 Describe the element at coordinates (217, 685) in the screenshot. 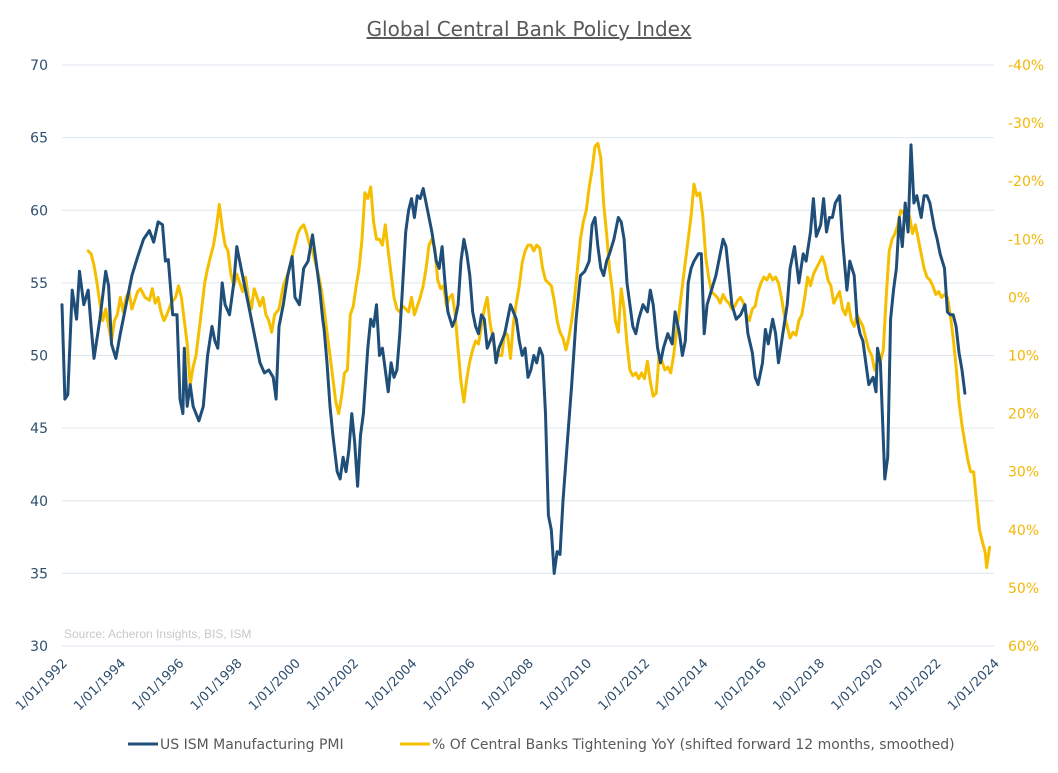

I see `x-tick-label: 1/01/1998` at that location.